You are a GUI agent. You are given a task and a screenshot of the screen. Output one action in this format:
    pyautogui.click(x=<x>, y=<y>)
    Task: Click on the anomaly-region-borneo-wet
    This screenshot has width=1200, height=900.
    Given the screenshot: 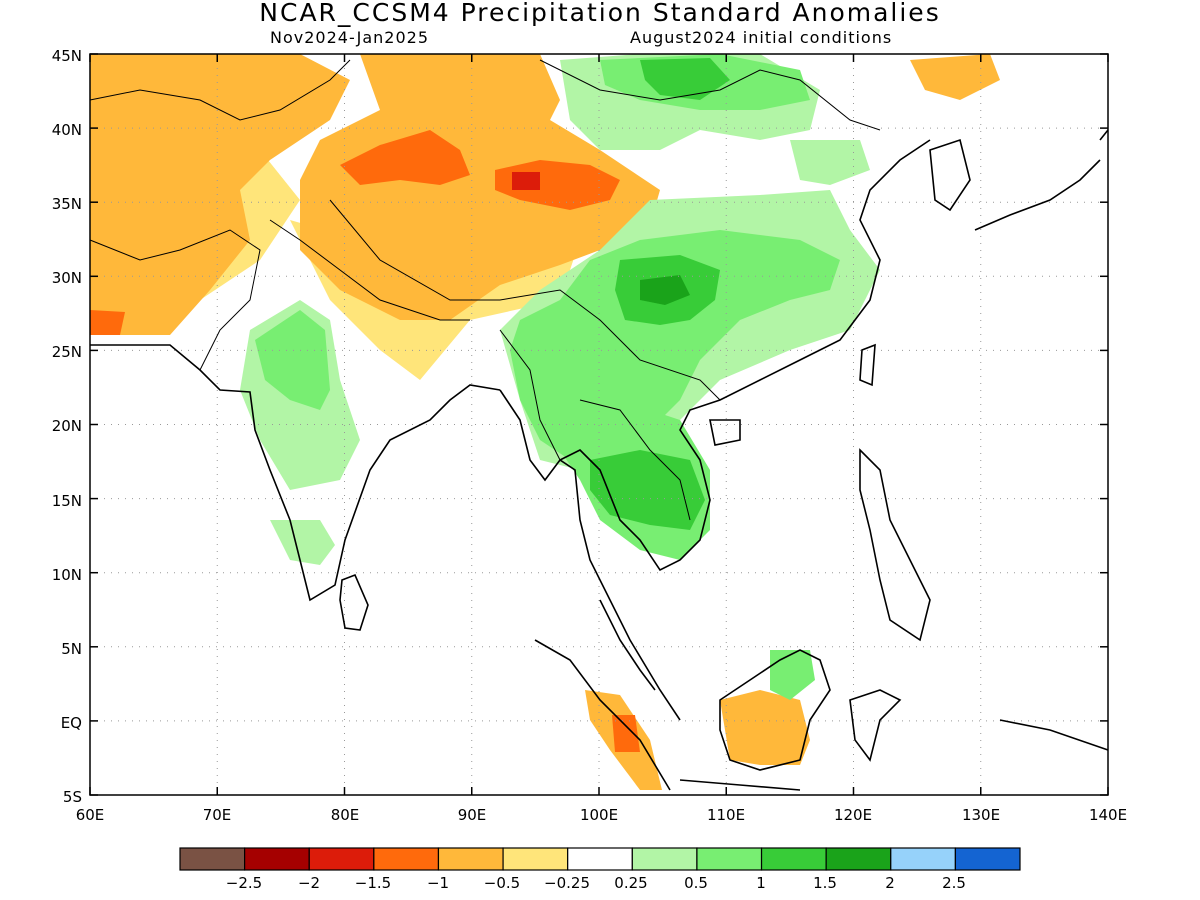 What is the action you would take?
    pyautogui.click(x=792, y=675)
    